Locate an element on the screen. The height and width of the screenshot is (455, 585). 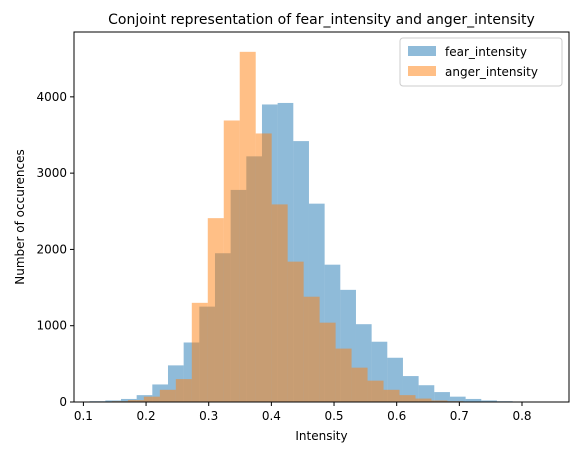
x-tick-label: 0.2 is located at coordinates (146, 416).